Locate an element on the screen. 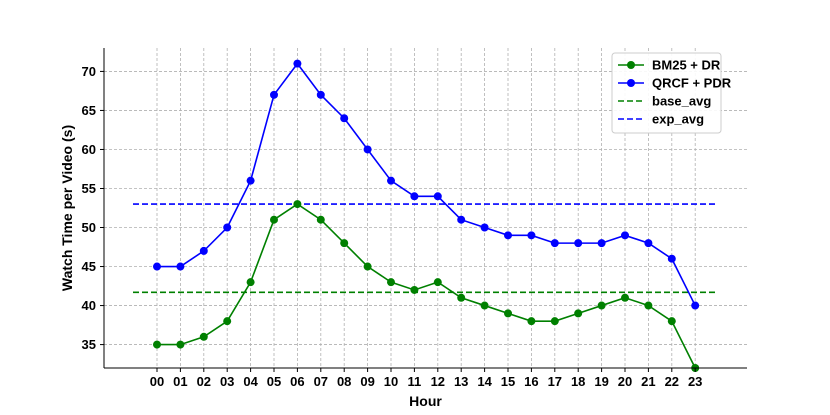  legend-box is located at coordinates (666, 93).